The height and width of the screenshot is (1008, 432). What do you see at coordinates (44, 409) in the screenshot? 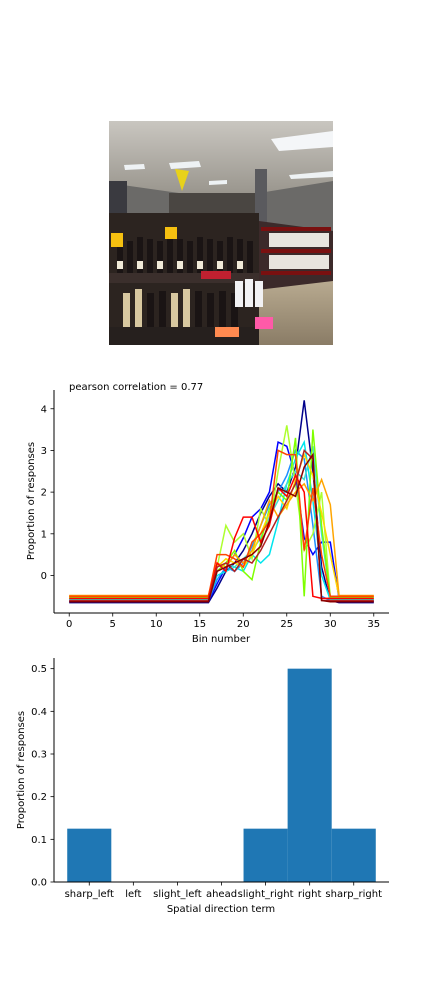
I see `y-tick-label: 4` at bounding box center [44, 409].